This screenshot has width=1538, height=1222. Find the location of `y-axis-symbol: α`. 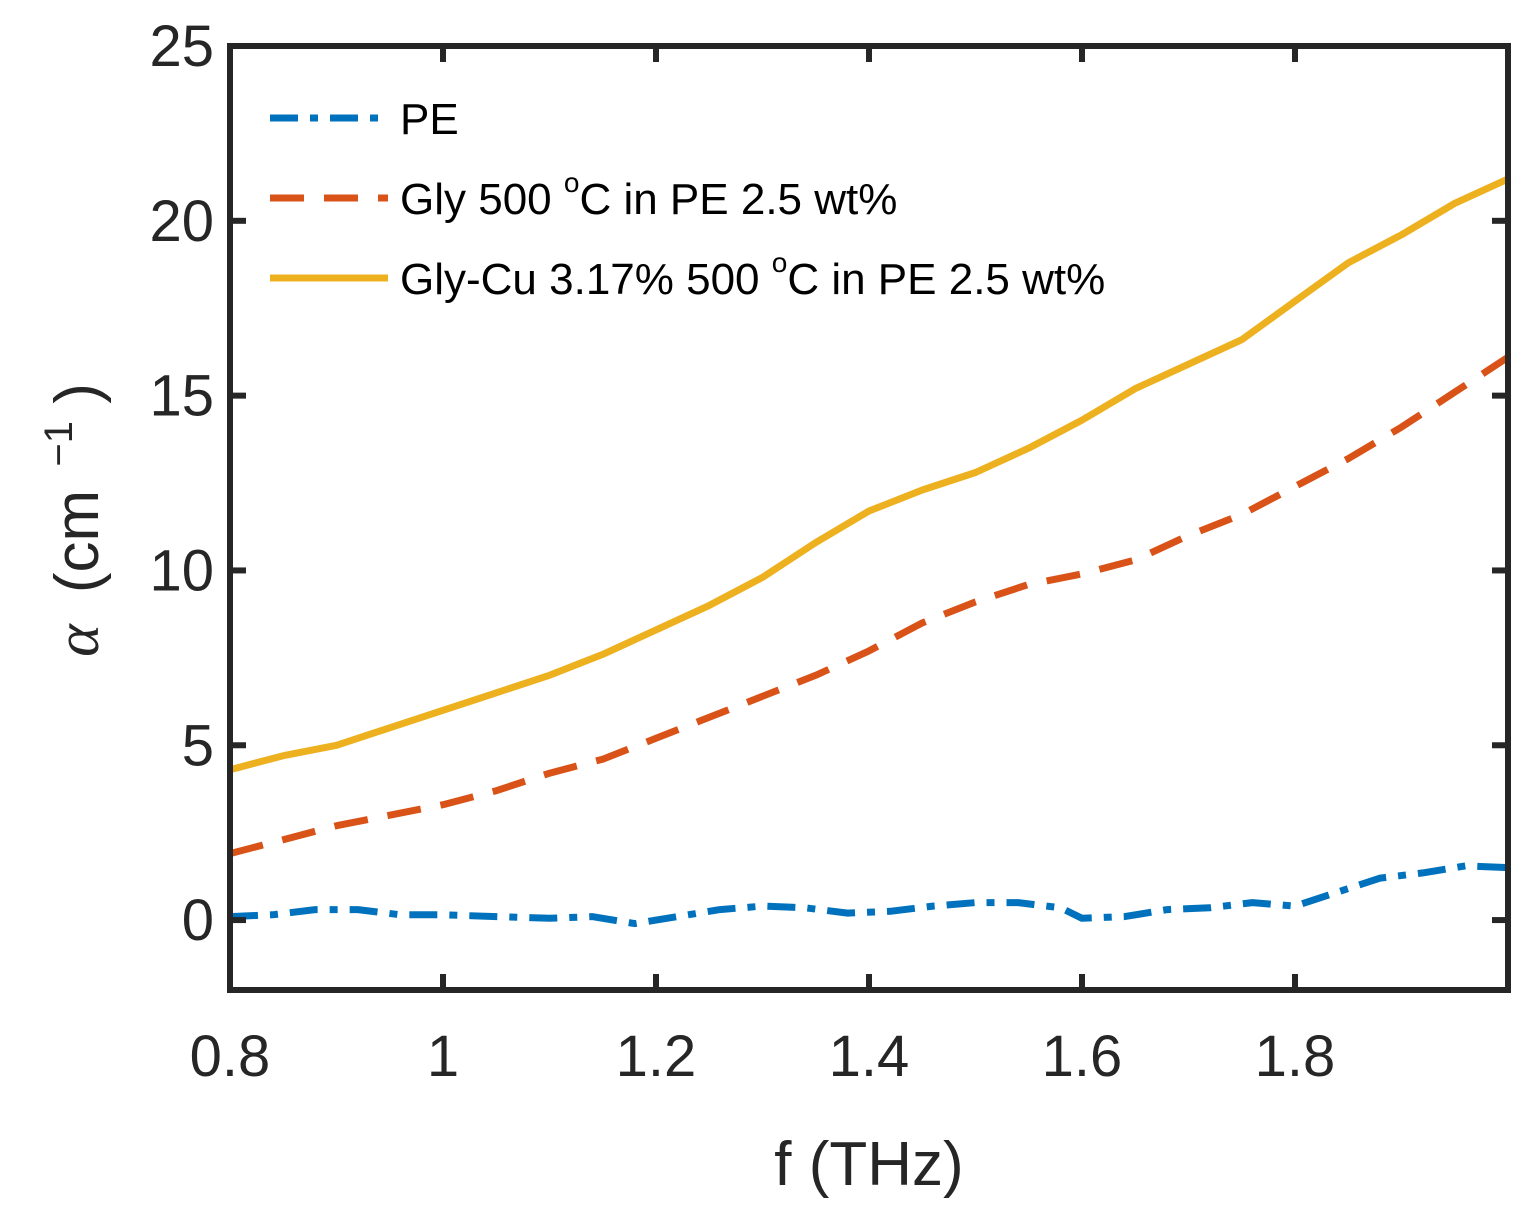

y-axis-symbol: α is located at coordinates (78, 640).